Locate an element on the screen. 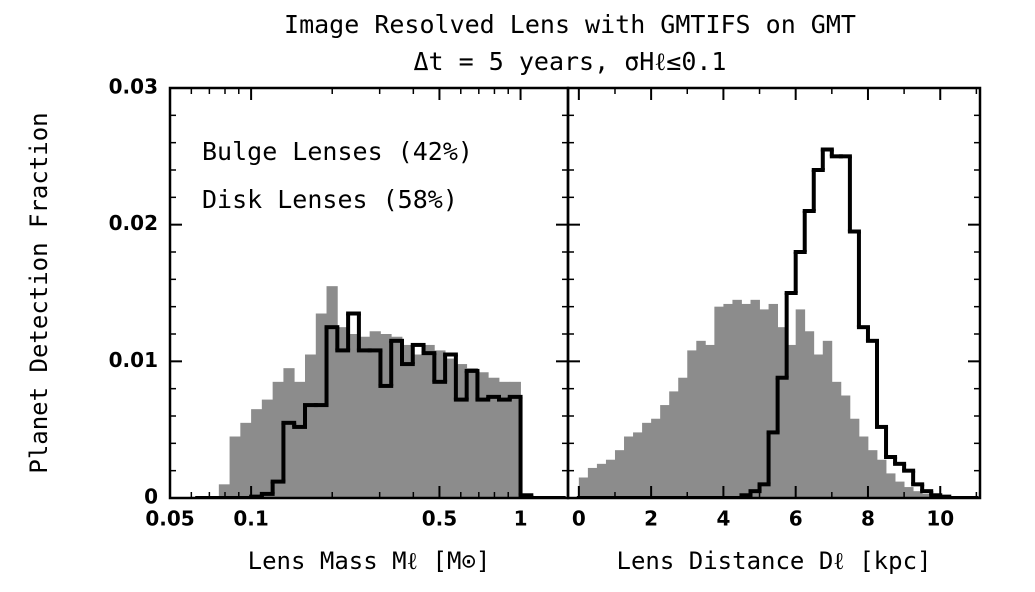 This screenshot has height=592, width=1035. x-axis-label: Lens Mass Mℓ [M⊙] is located at coordinates (369, 561).